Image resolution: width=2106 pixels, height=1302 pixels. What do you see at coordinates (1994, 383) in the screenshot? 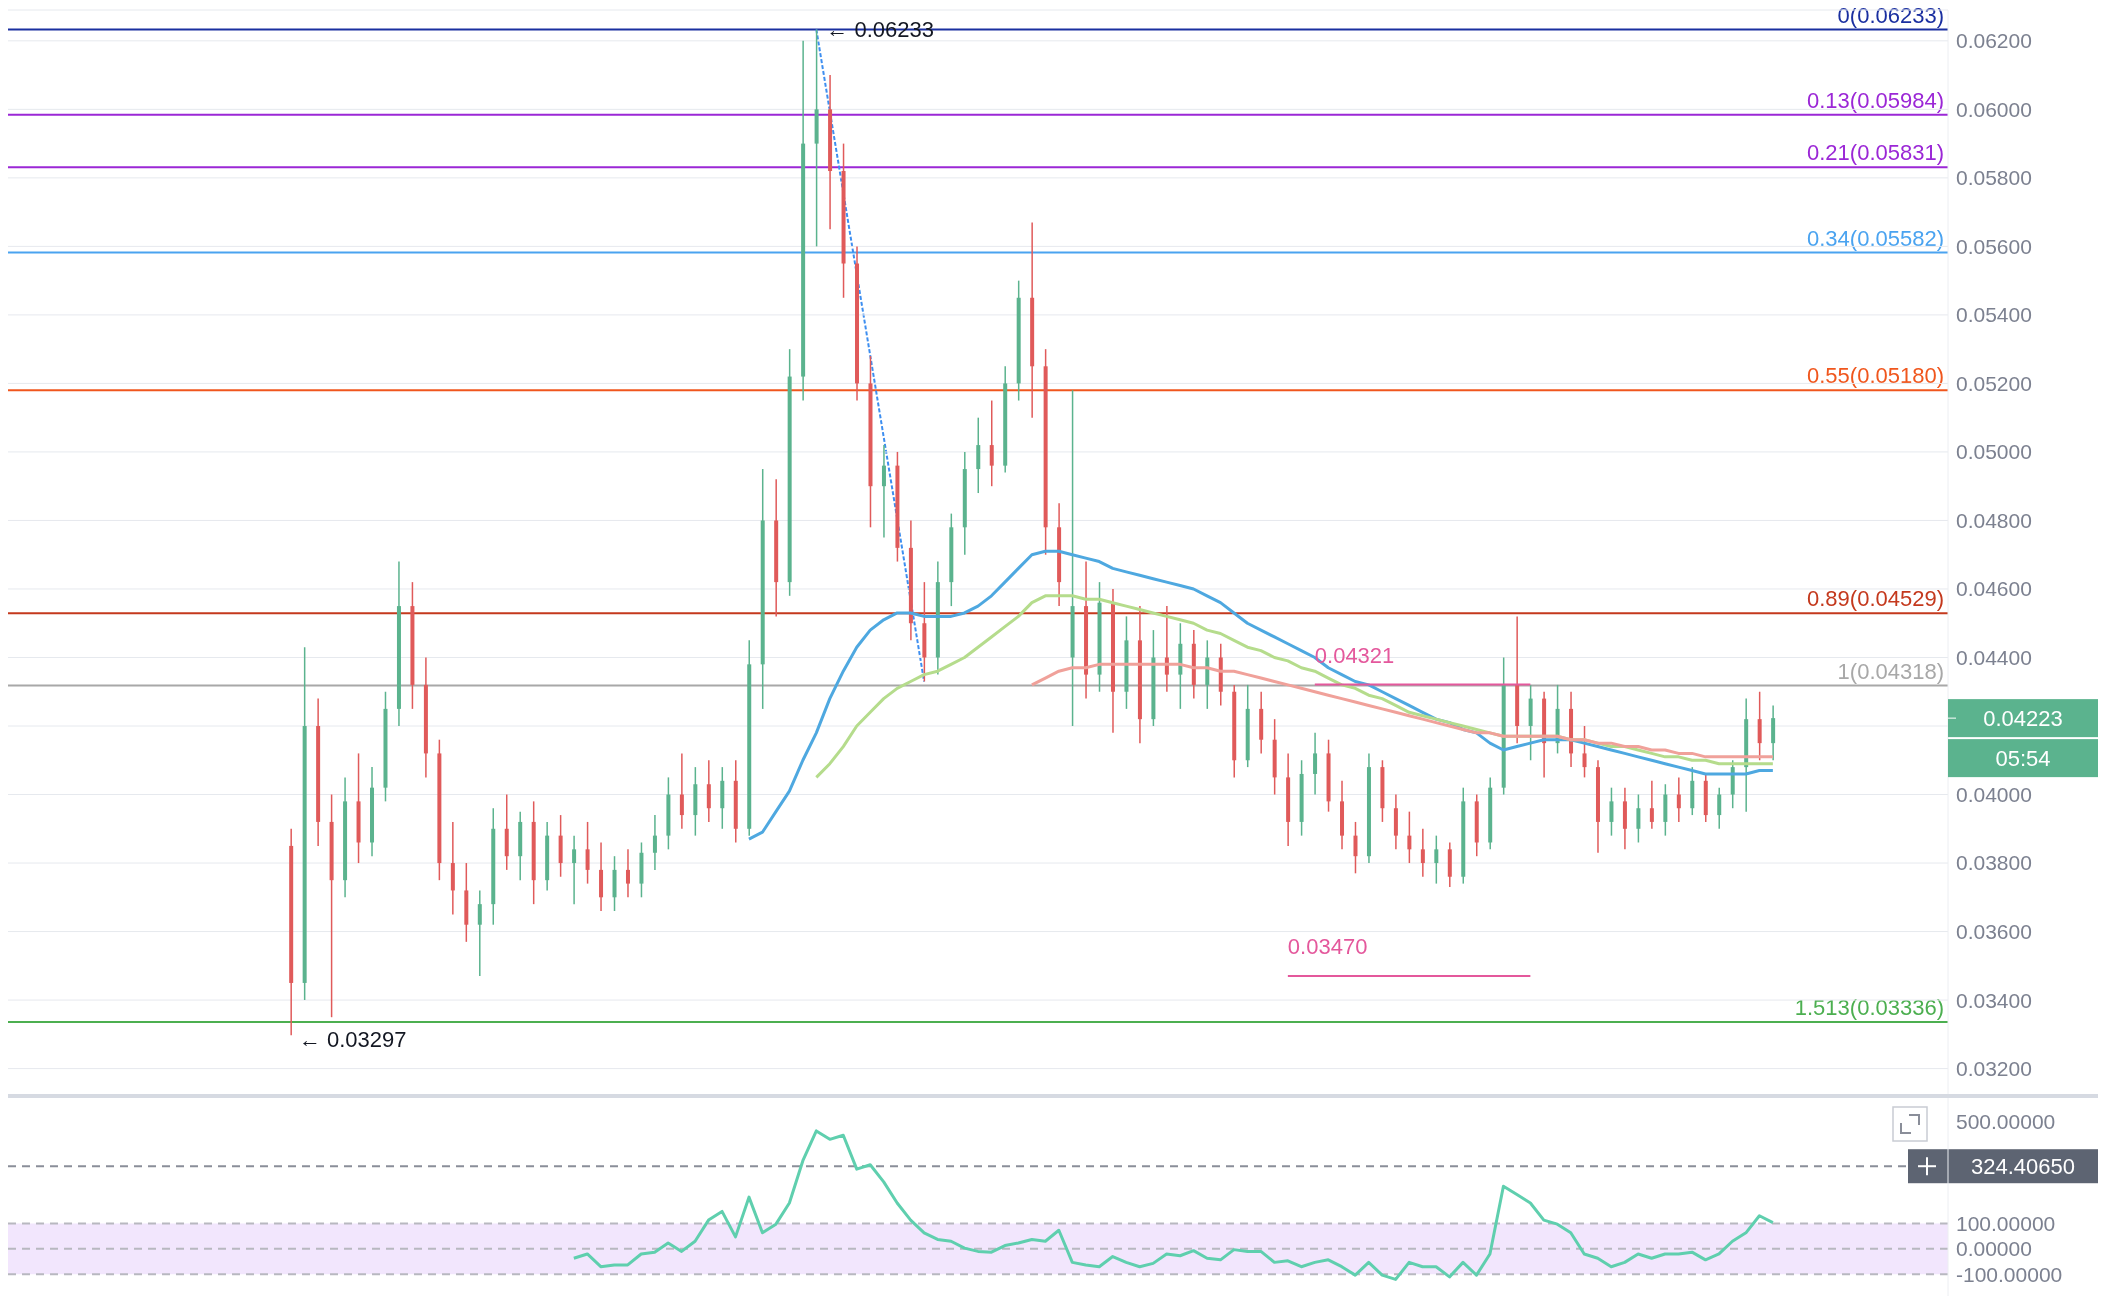
I see `y-tick-label: 0.05200` at bounding box center [1994, 383].